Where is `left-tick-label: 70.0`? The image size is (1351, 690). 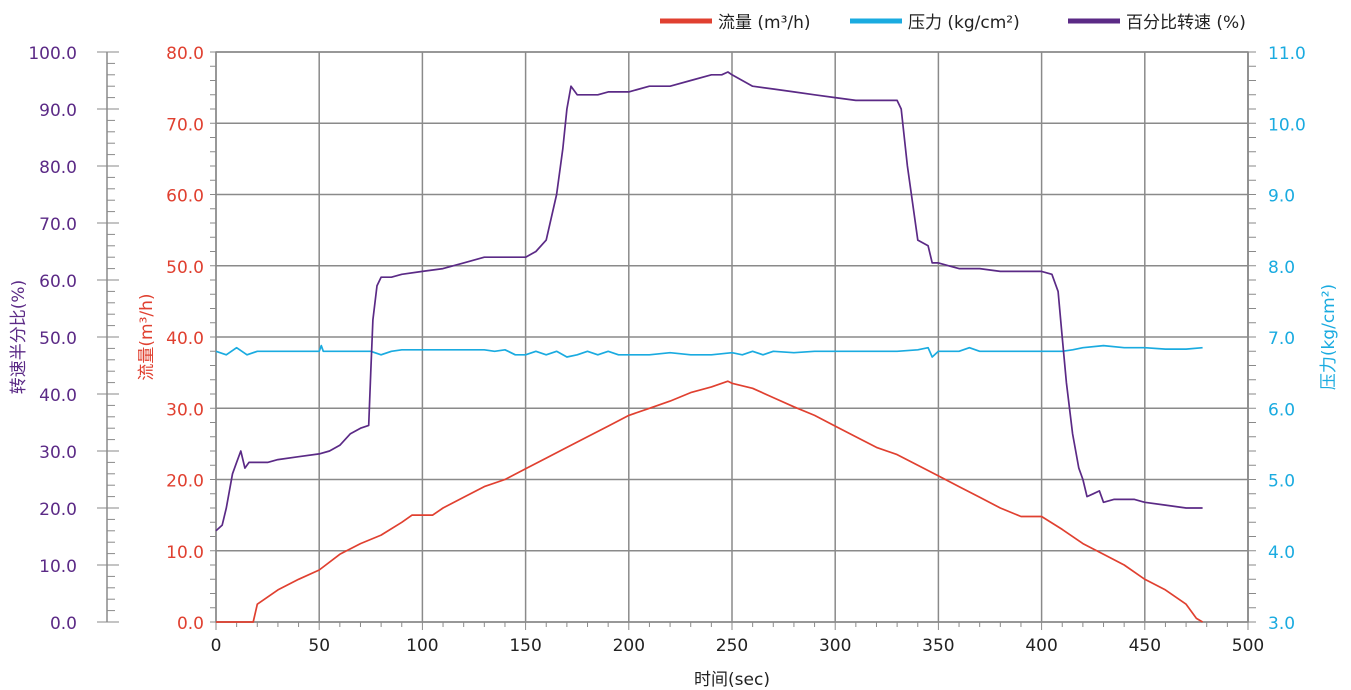 left-tick-label: 70.0 is located at coordinates (185, 125).